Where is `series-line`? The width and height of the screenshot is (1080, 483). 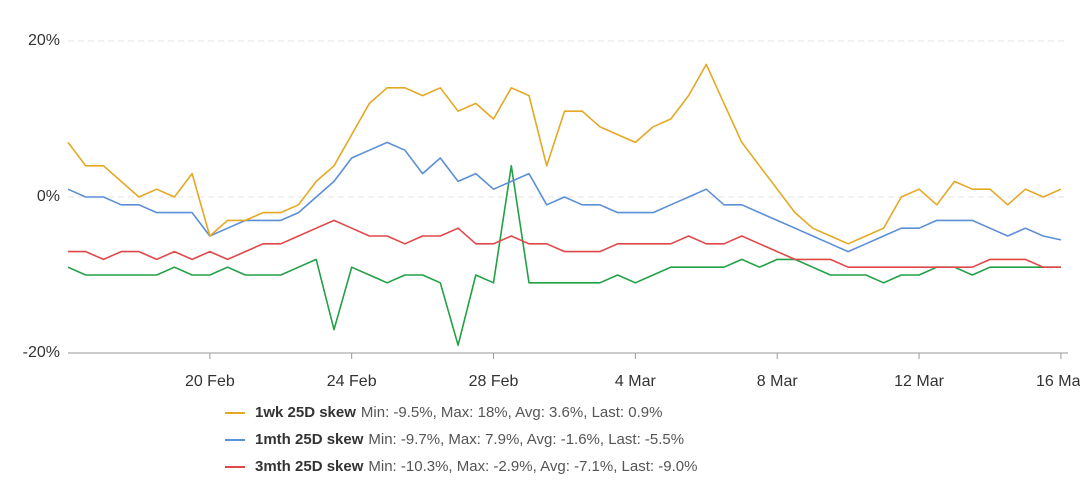 series-line is located at coordinates (564, 243).